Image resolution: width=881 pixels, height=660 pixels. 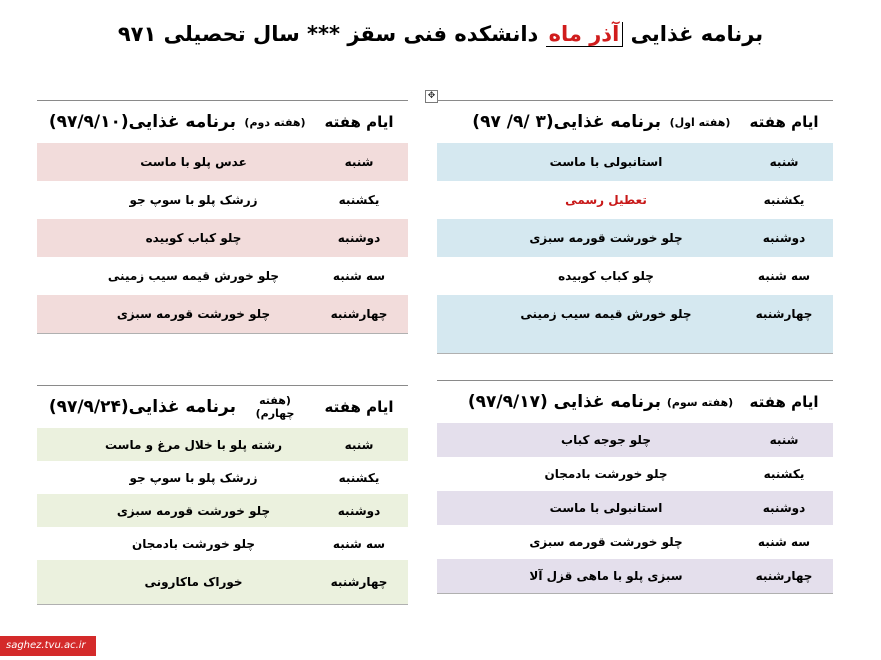 I want to click on site-url-label: saghez.tvu.ac.ir, so click(x=48, y=646).